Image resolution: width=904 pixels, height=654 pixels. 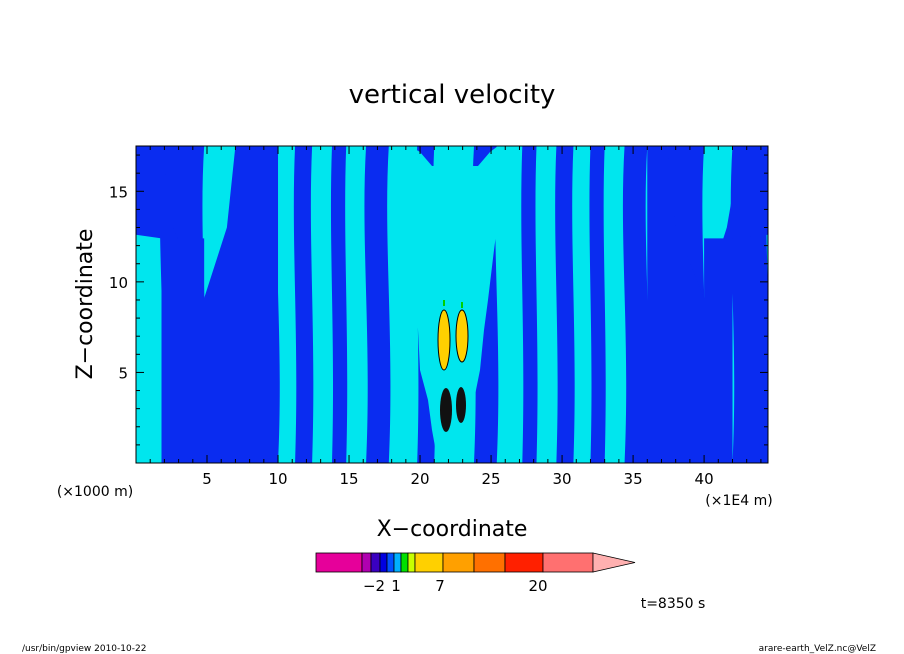 I want to click on x-tick-label: 20, so click(x=419, y=479).